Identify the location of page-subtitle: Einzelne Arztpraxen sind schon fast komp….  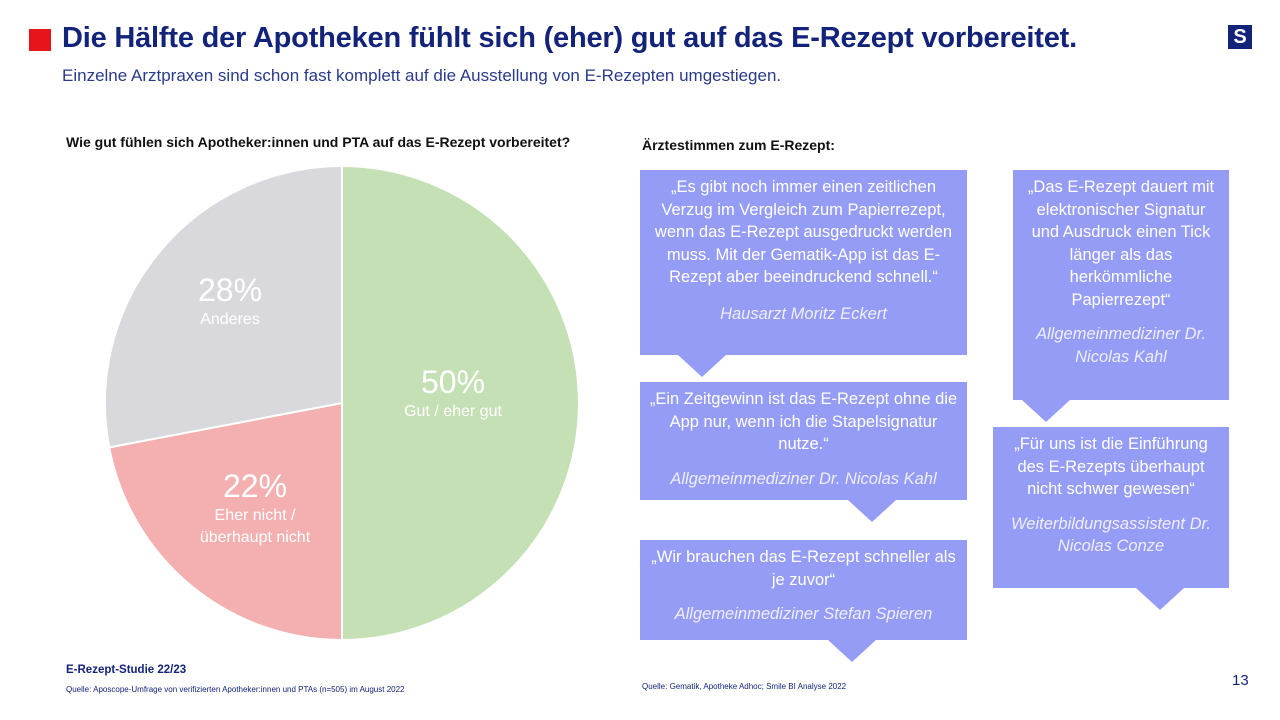
(422, 75).